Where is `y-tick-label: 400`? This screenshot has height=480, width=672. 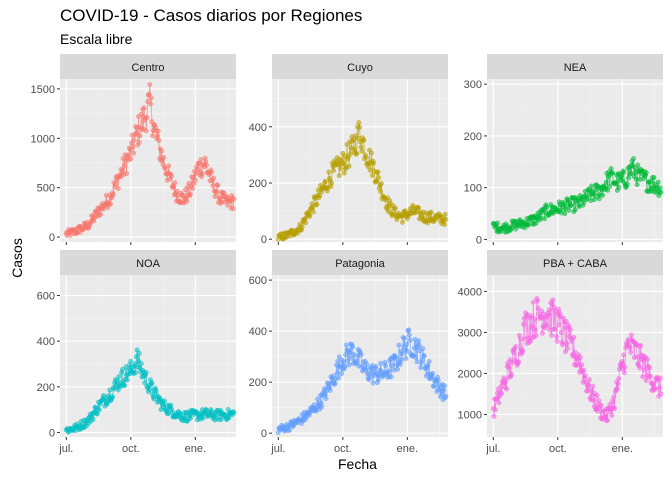 y-tick-label: 400 is located at coordinates (258, 332).